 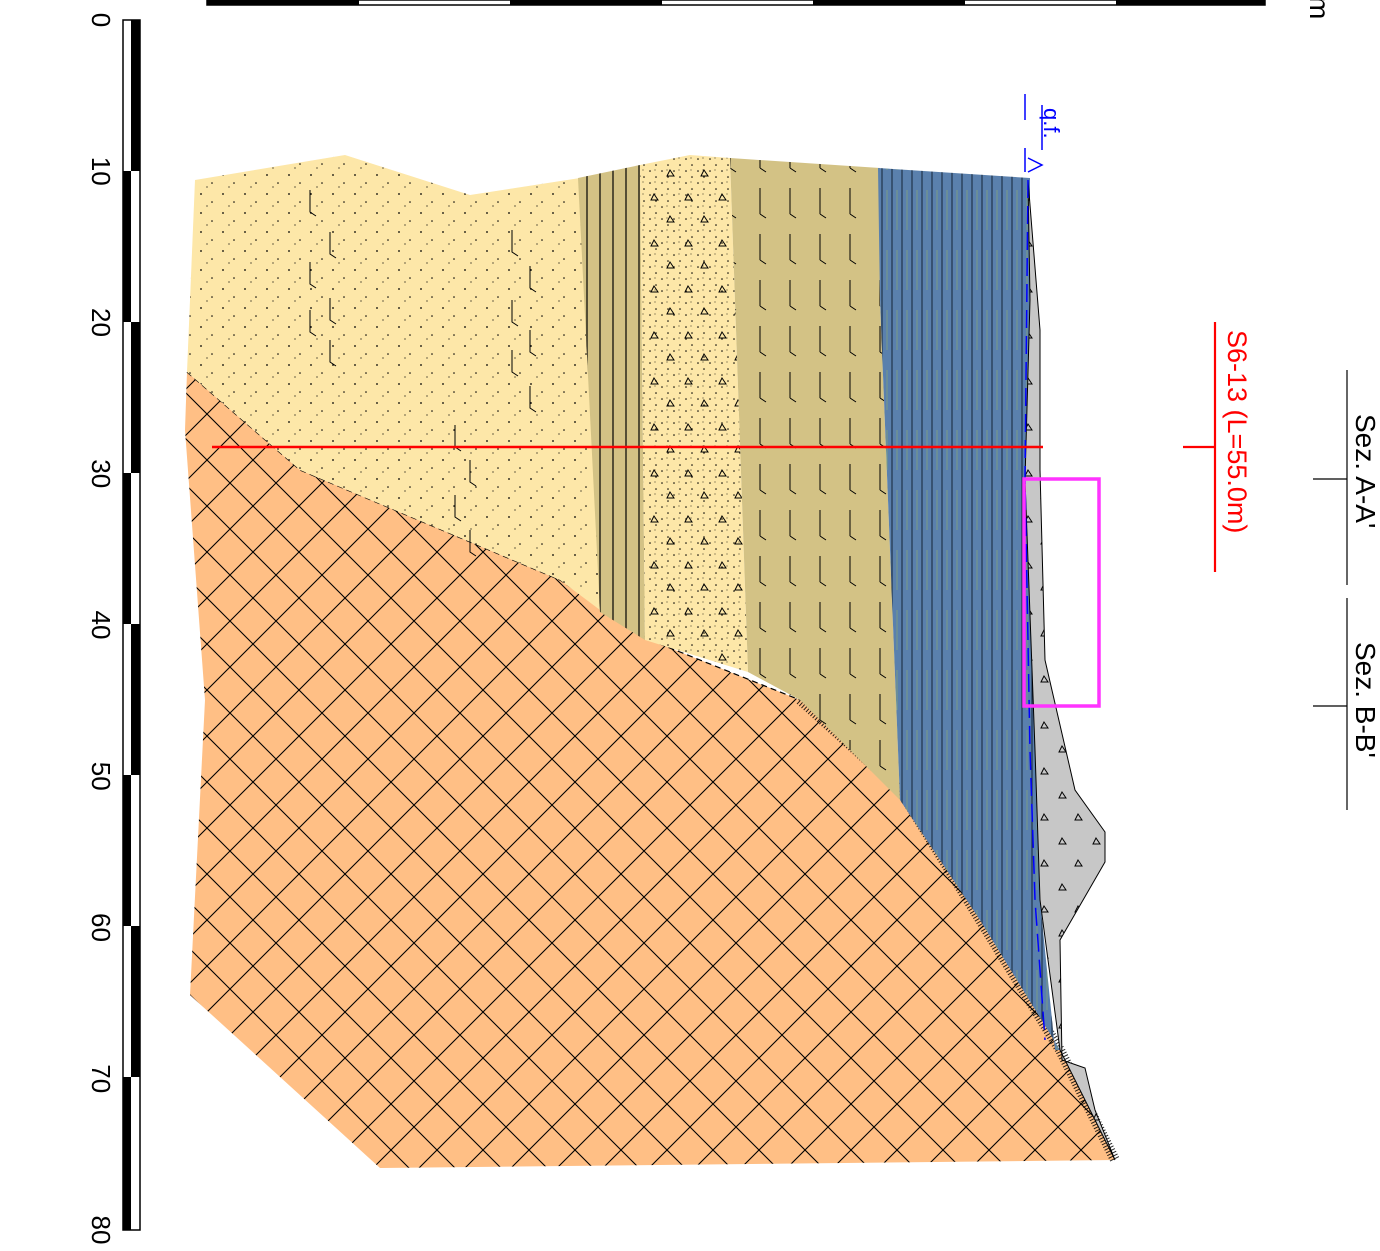 I want to click on grey-fill-pattern, so click(x=1070, y=670).